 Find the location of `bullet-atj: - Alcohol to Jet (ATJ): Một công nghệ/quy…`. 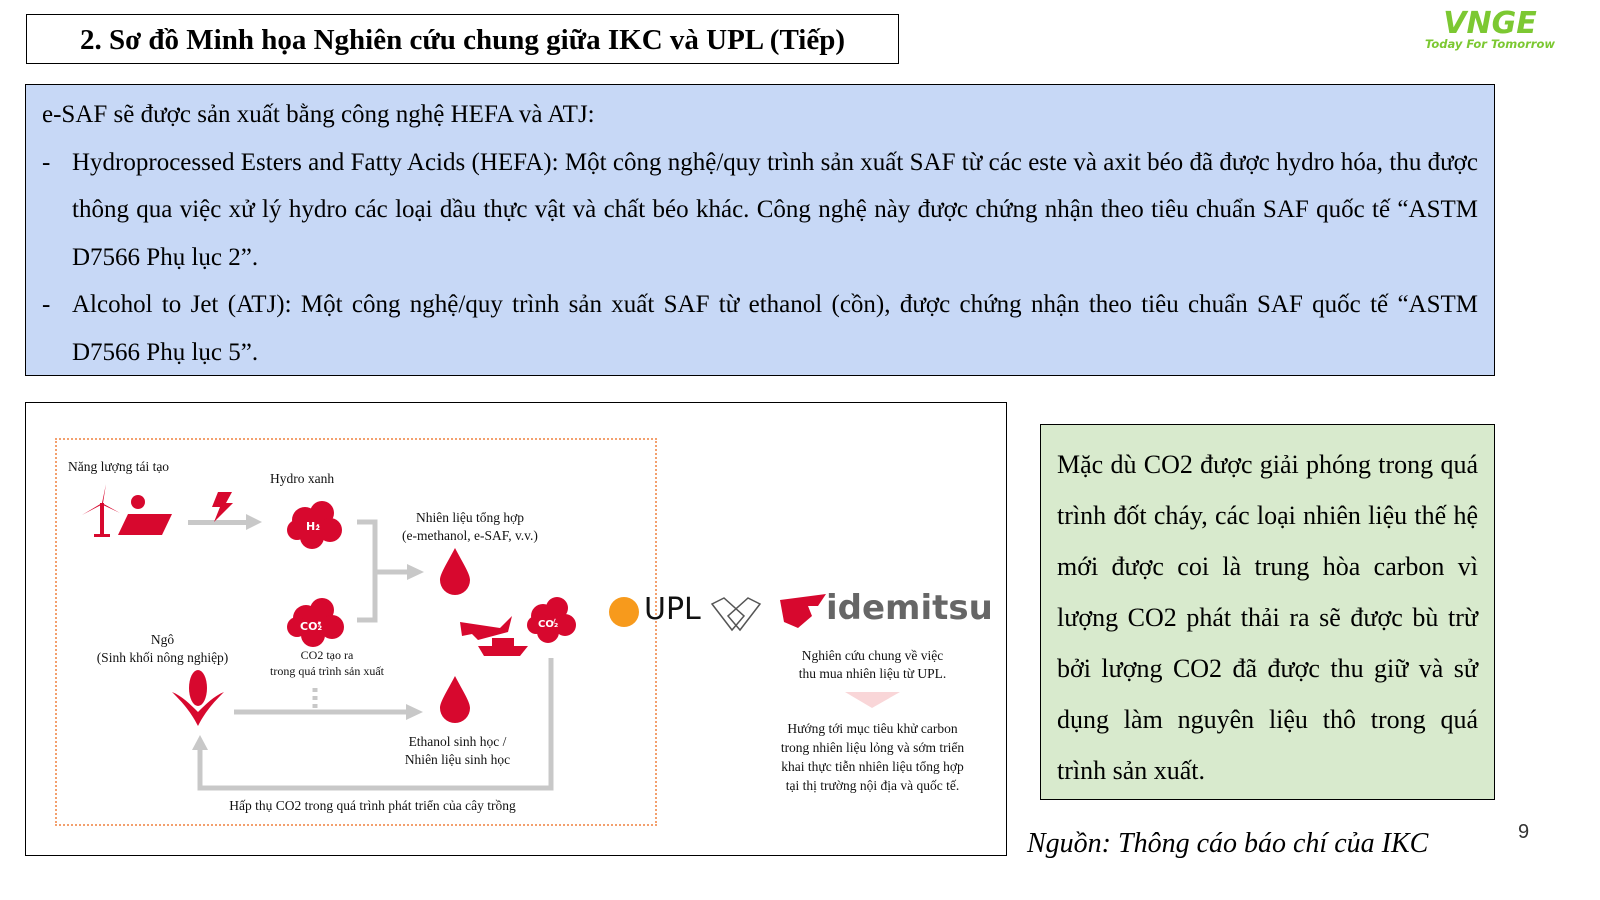

bullet-atj: - Alcohol to Jet (ATJ): Một công nghệ/quy… is located at coordinates (760, 328).